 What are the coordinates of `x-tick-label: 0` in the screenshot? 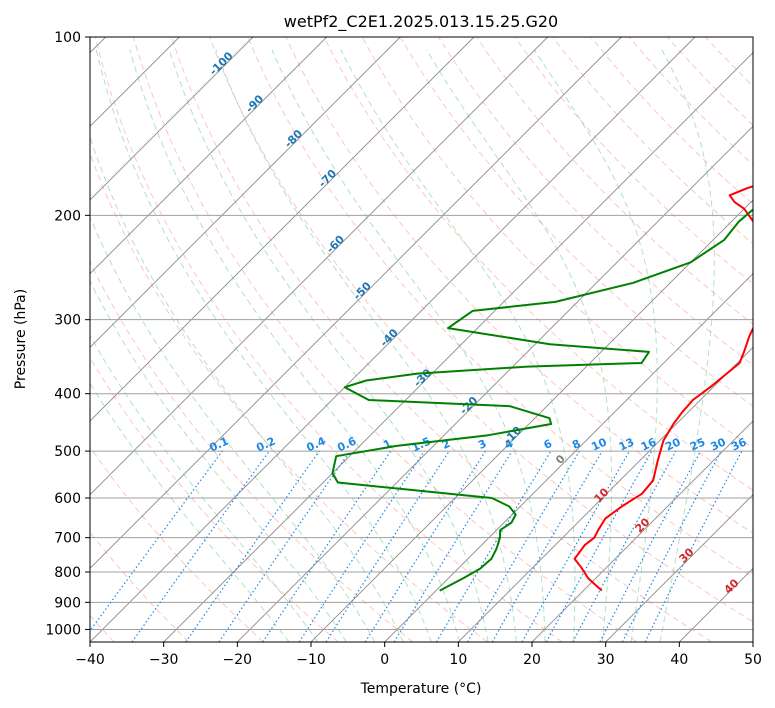 It's located at (384, 660).